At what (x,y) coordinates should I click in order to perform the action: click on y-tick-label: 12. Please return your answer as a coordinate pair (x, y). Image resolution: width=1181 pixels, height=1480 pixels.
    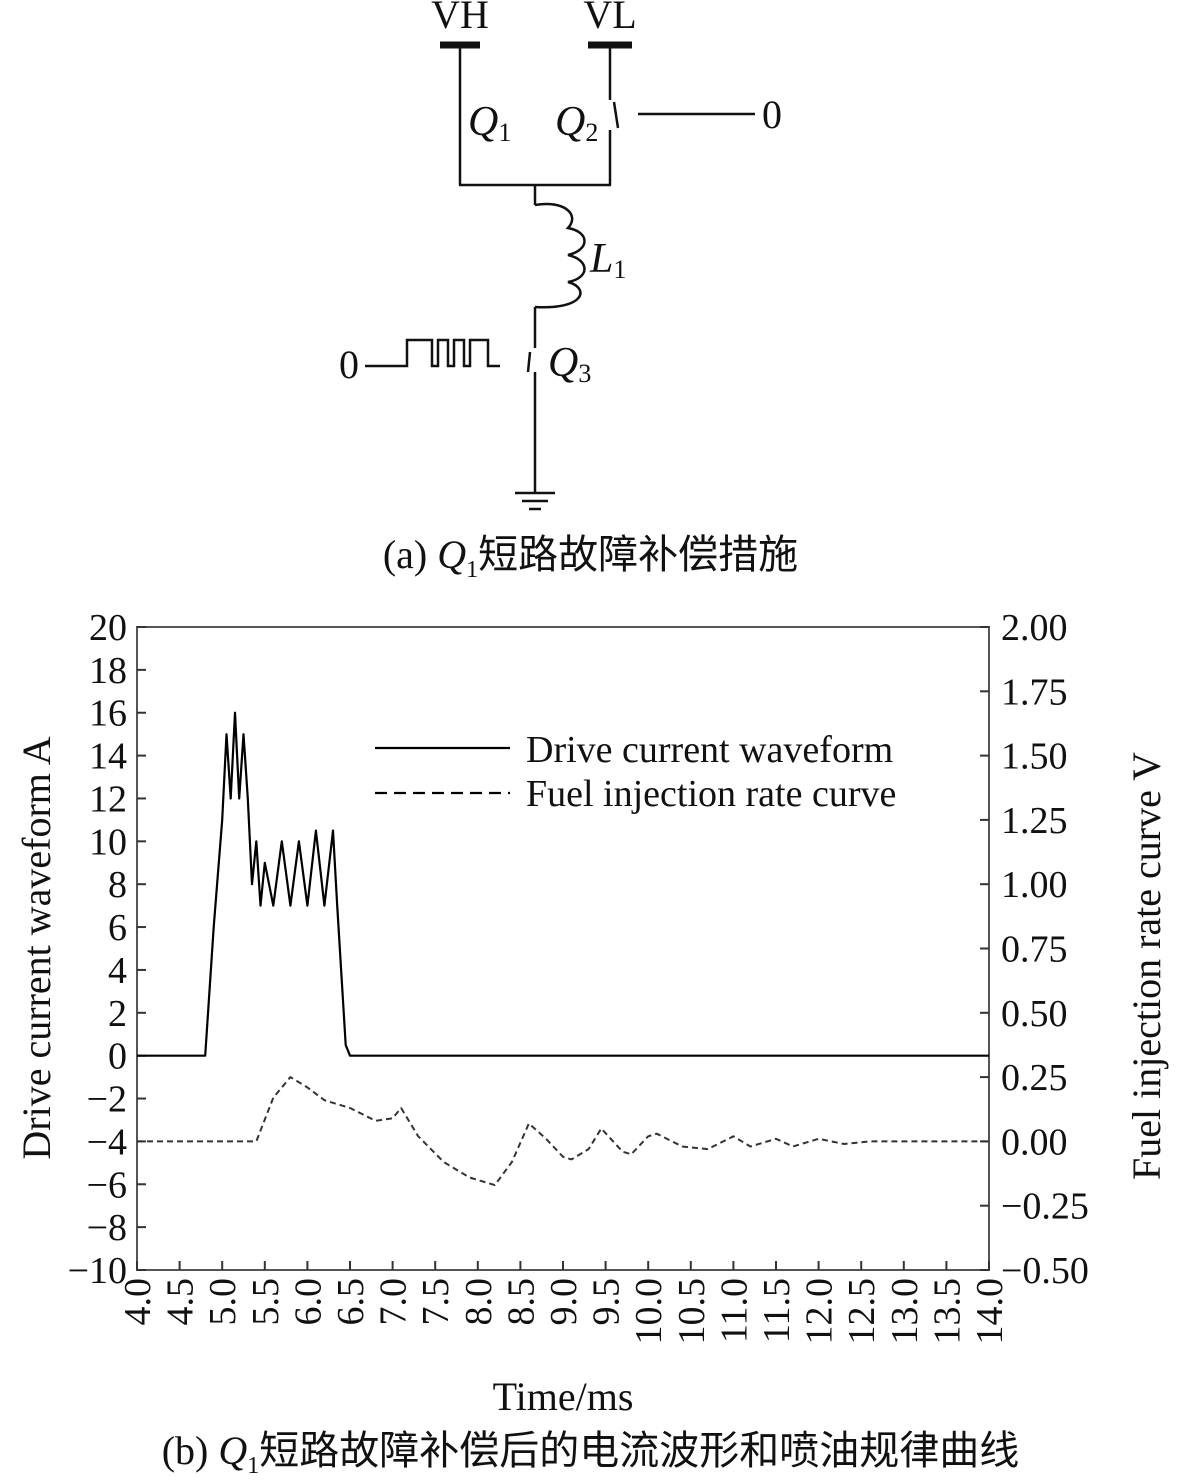
    Looking at the image, I should click on (108, 799).